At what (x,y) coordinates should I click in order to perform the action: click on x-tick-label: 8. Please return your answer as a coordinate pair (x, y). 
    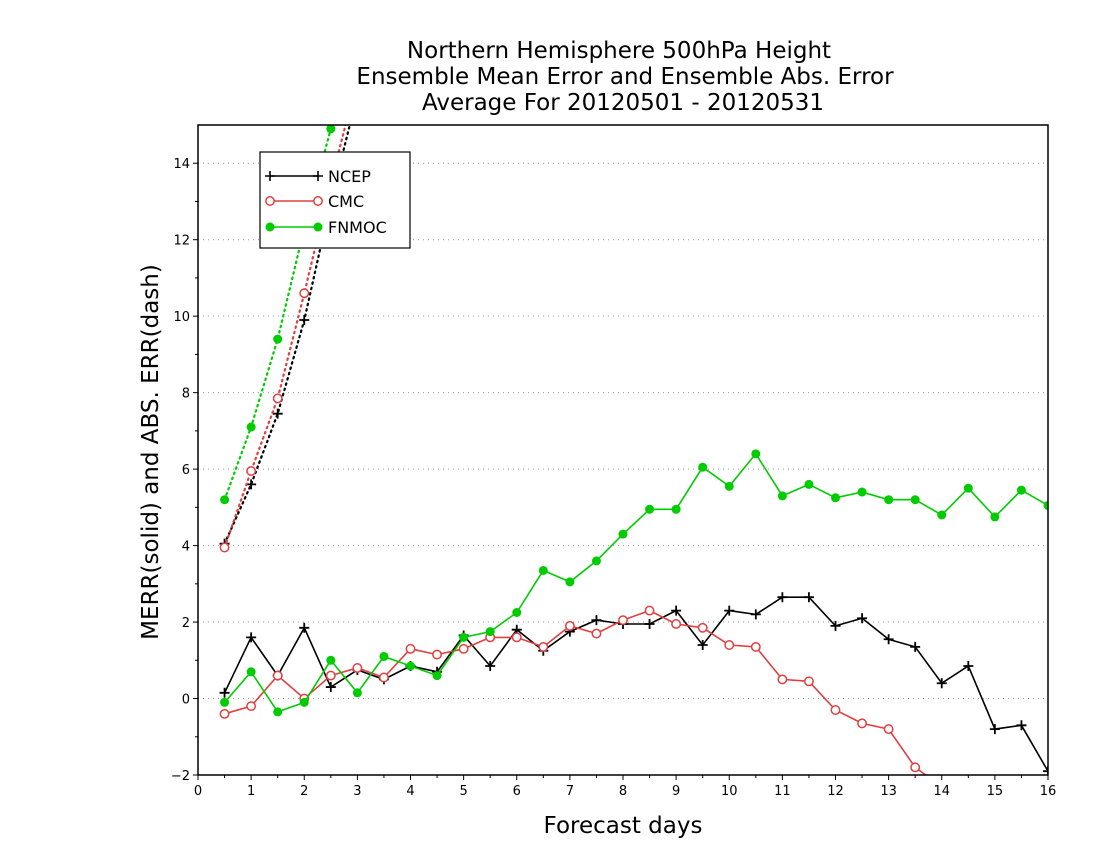
    Looking at the image, I should click on (623, 791).